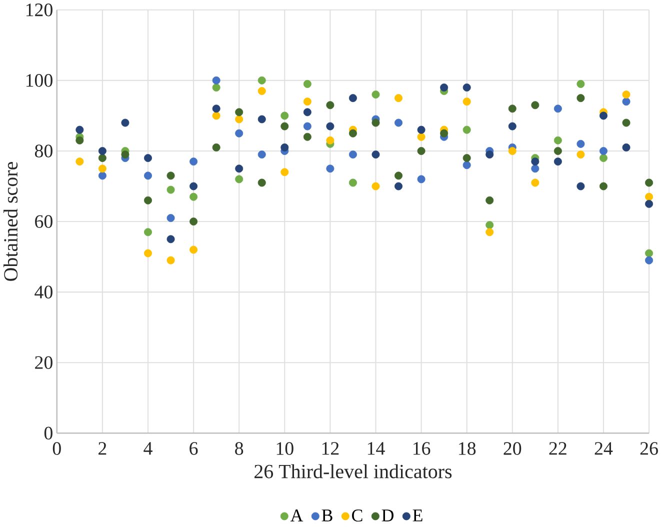  I want to click on legend-label: A, so click(297, 515).